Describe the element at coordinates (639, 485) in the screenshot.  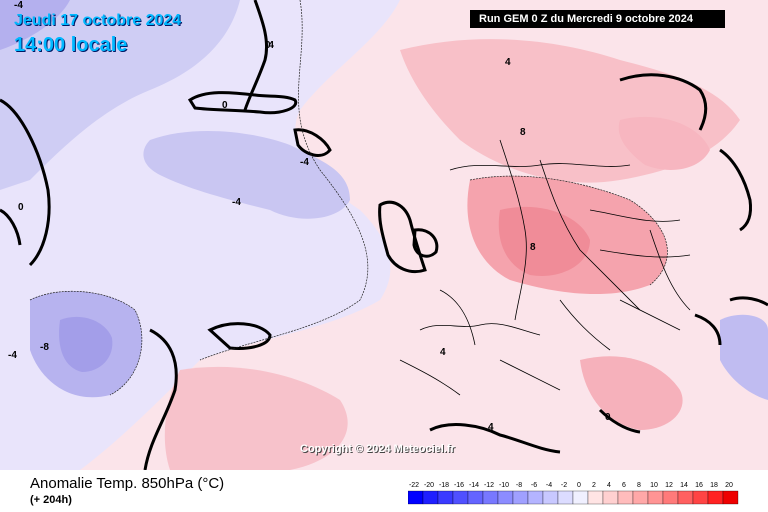
I see `legend-tick-label: 8` at that location.